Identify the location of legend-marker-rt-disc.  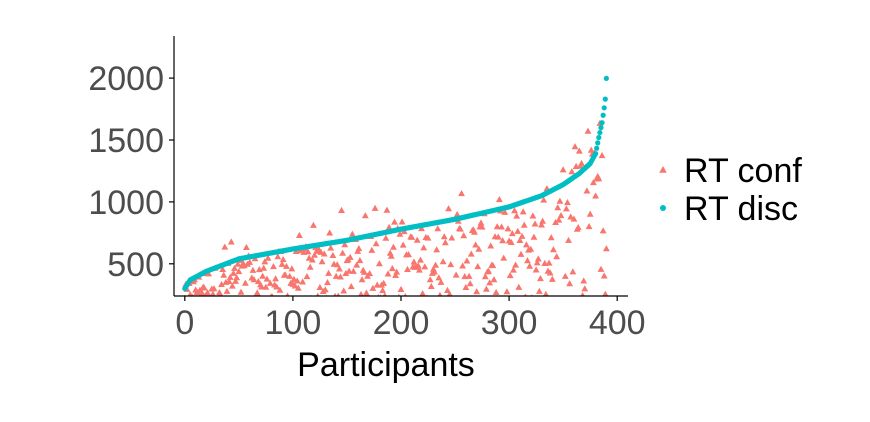
(663, 208).